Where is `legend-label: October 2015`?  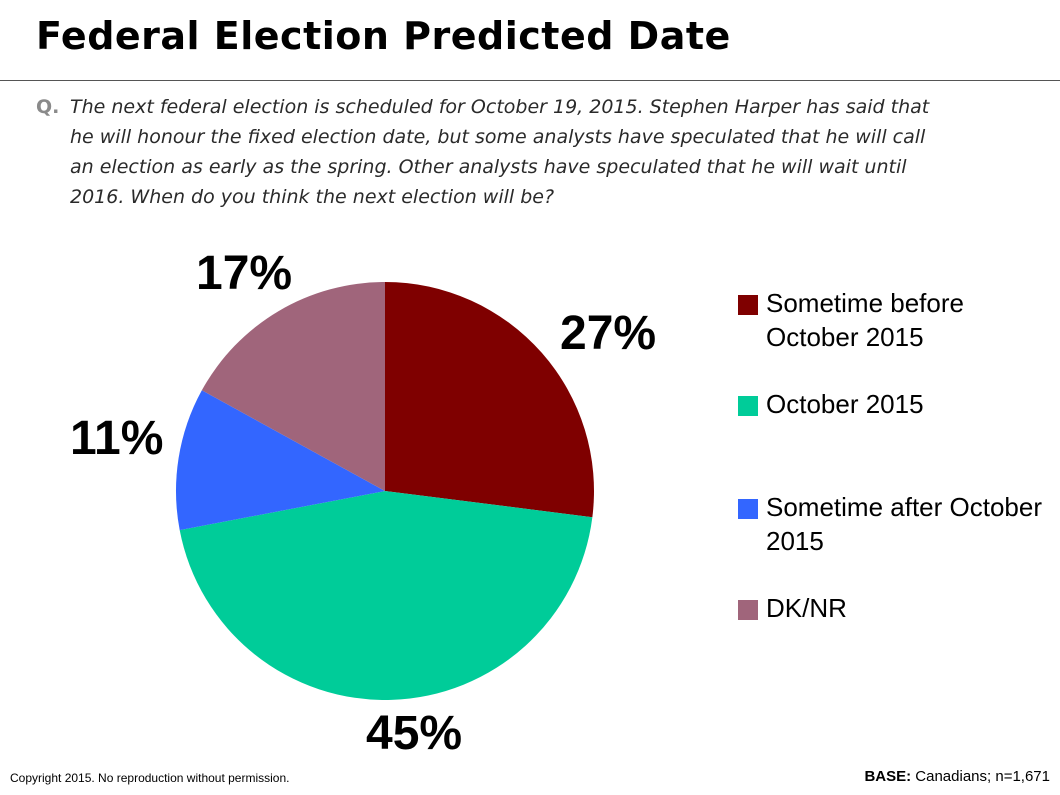 legend-label: October 2015 is located at coordinates (845, 404).